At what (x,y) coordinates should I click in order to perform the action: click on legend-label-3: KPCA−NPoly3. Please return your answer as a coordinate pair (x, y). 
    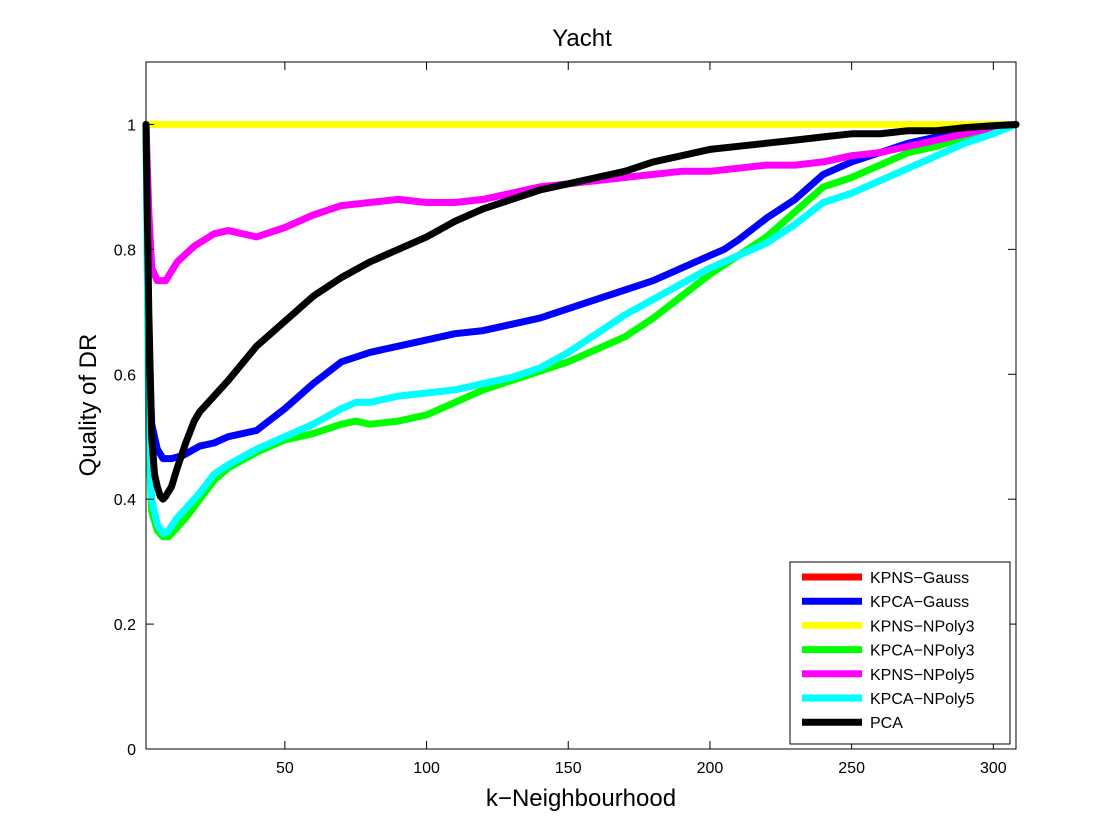
    Looking at the image, I should click on (922, 651).